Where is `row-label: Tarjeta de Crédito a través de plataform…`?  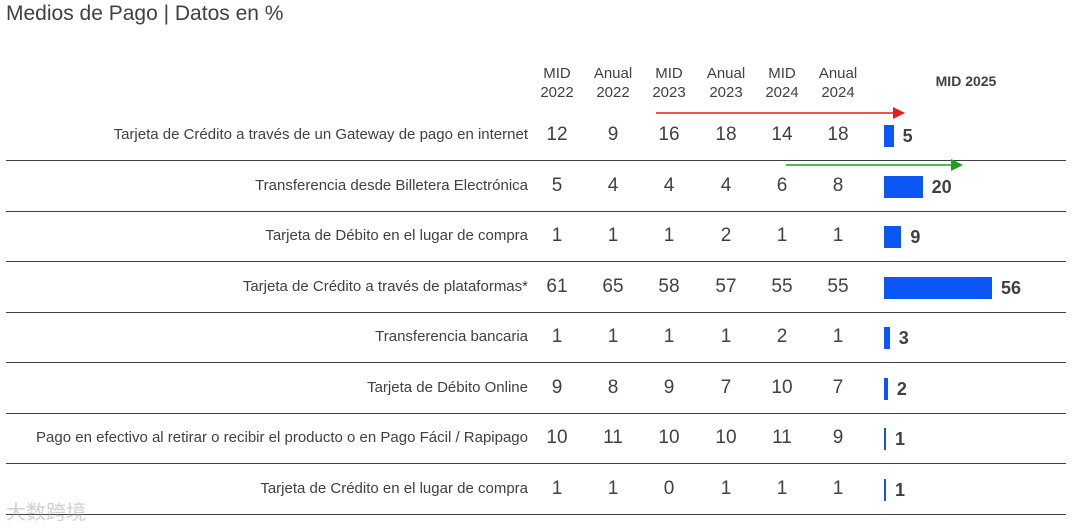 row-label: Tarjeta de Crédito a través de plataform… is located at coordinates (385, 286).